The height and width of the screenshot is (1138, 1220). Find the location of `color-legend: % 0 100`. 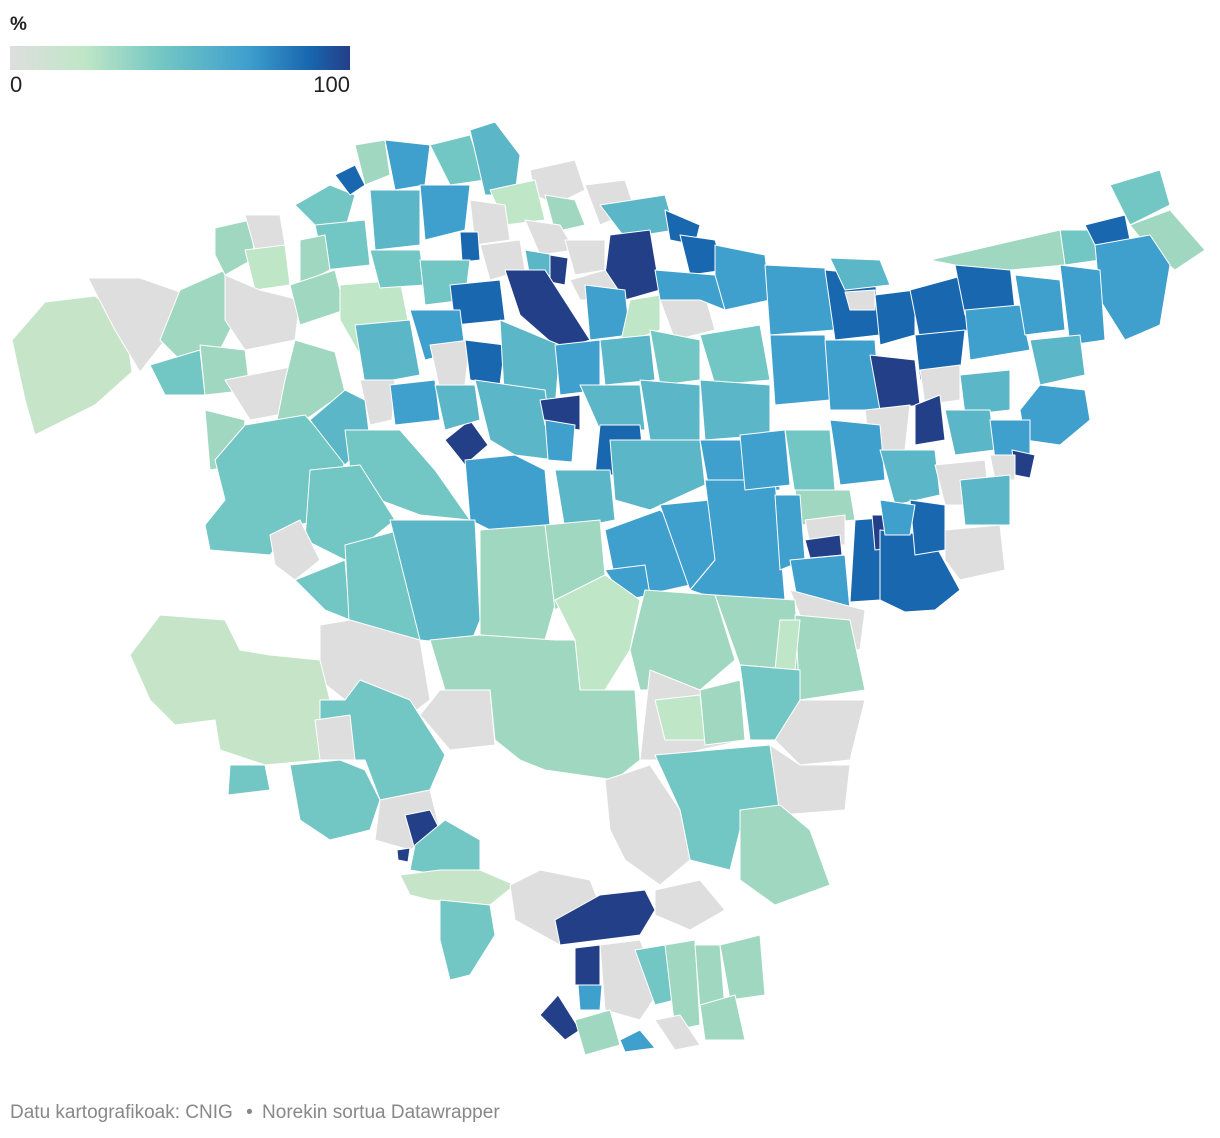

color-legend: % 0 100 is located at coordinates (180, 56).